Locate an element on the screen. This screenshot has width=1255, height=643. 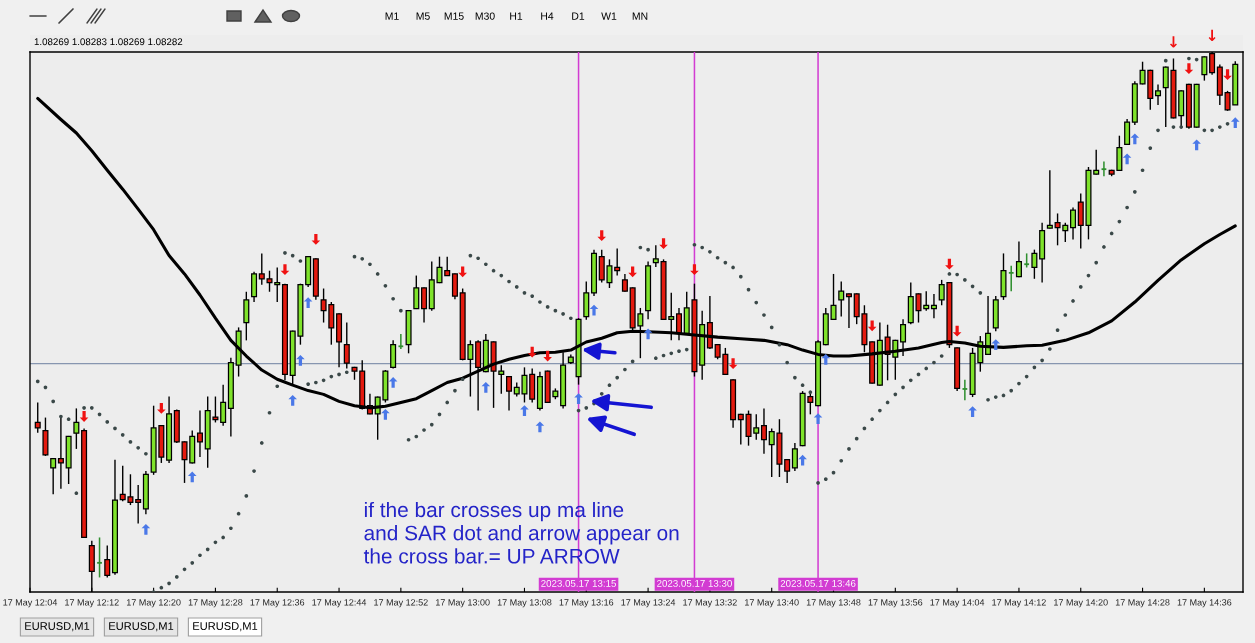
x-tick-label: 17 May 12:12 is located at coordinates (92, 603).